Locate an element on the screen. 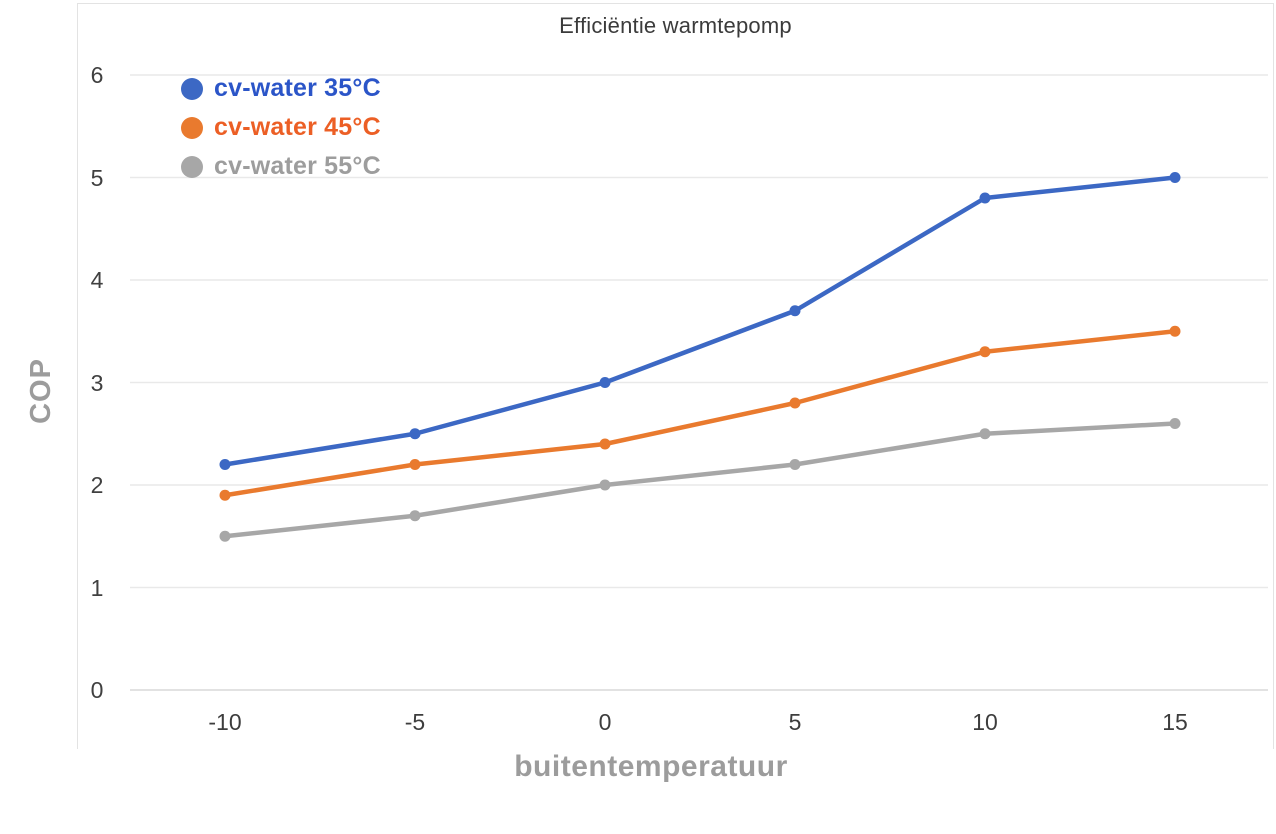 The width and height of the screenshot is (1276, 834). y-tick-label: 6 is located at coordinates (97, 75).